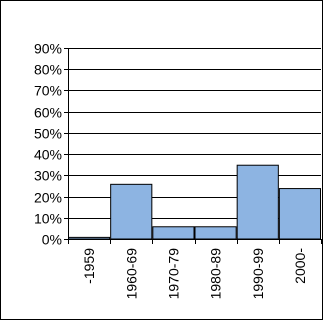 The height and width of the screenshot is (321, 323). Describe the element at coordinates (173, 274) in the screenshot. I see `x-tick-label: 1970-79` at that location.